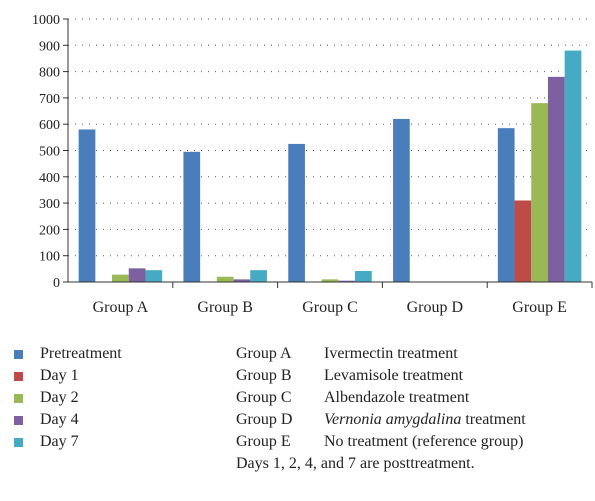 This screenshot has width=595, height=501. Describe the element at coordinates (49, 204) in the screenshot. I see `y-tick-label: 300` at that location.